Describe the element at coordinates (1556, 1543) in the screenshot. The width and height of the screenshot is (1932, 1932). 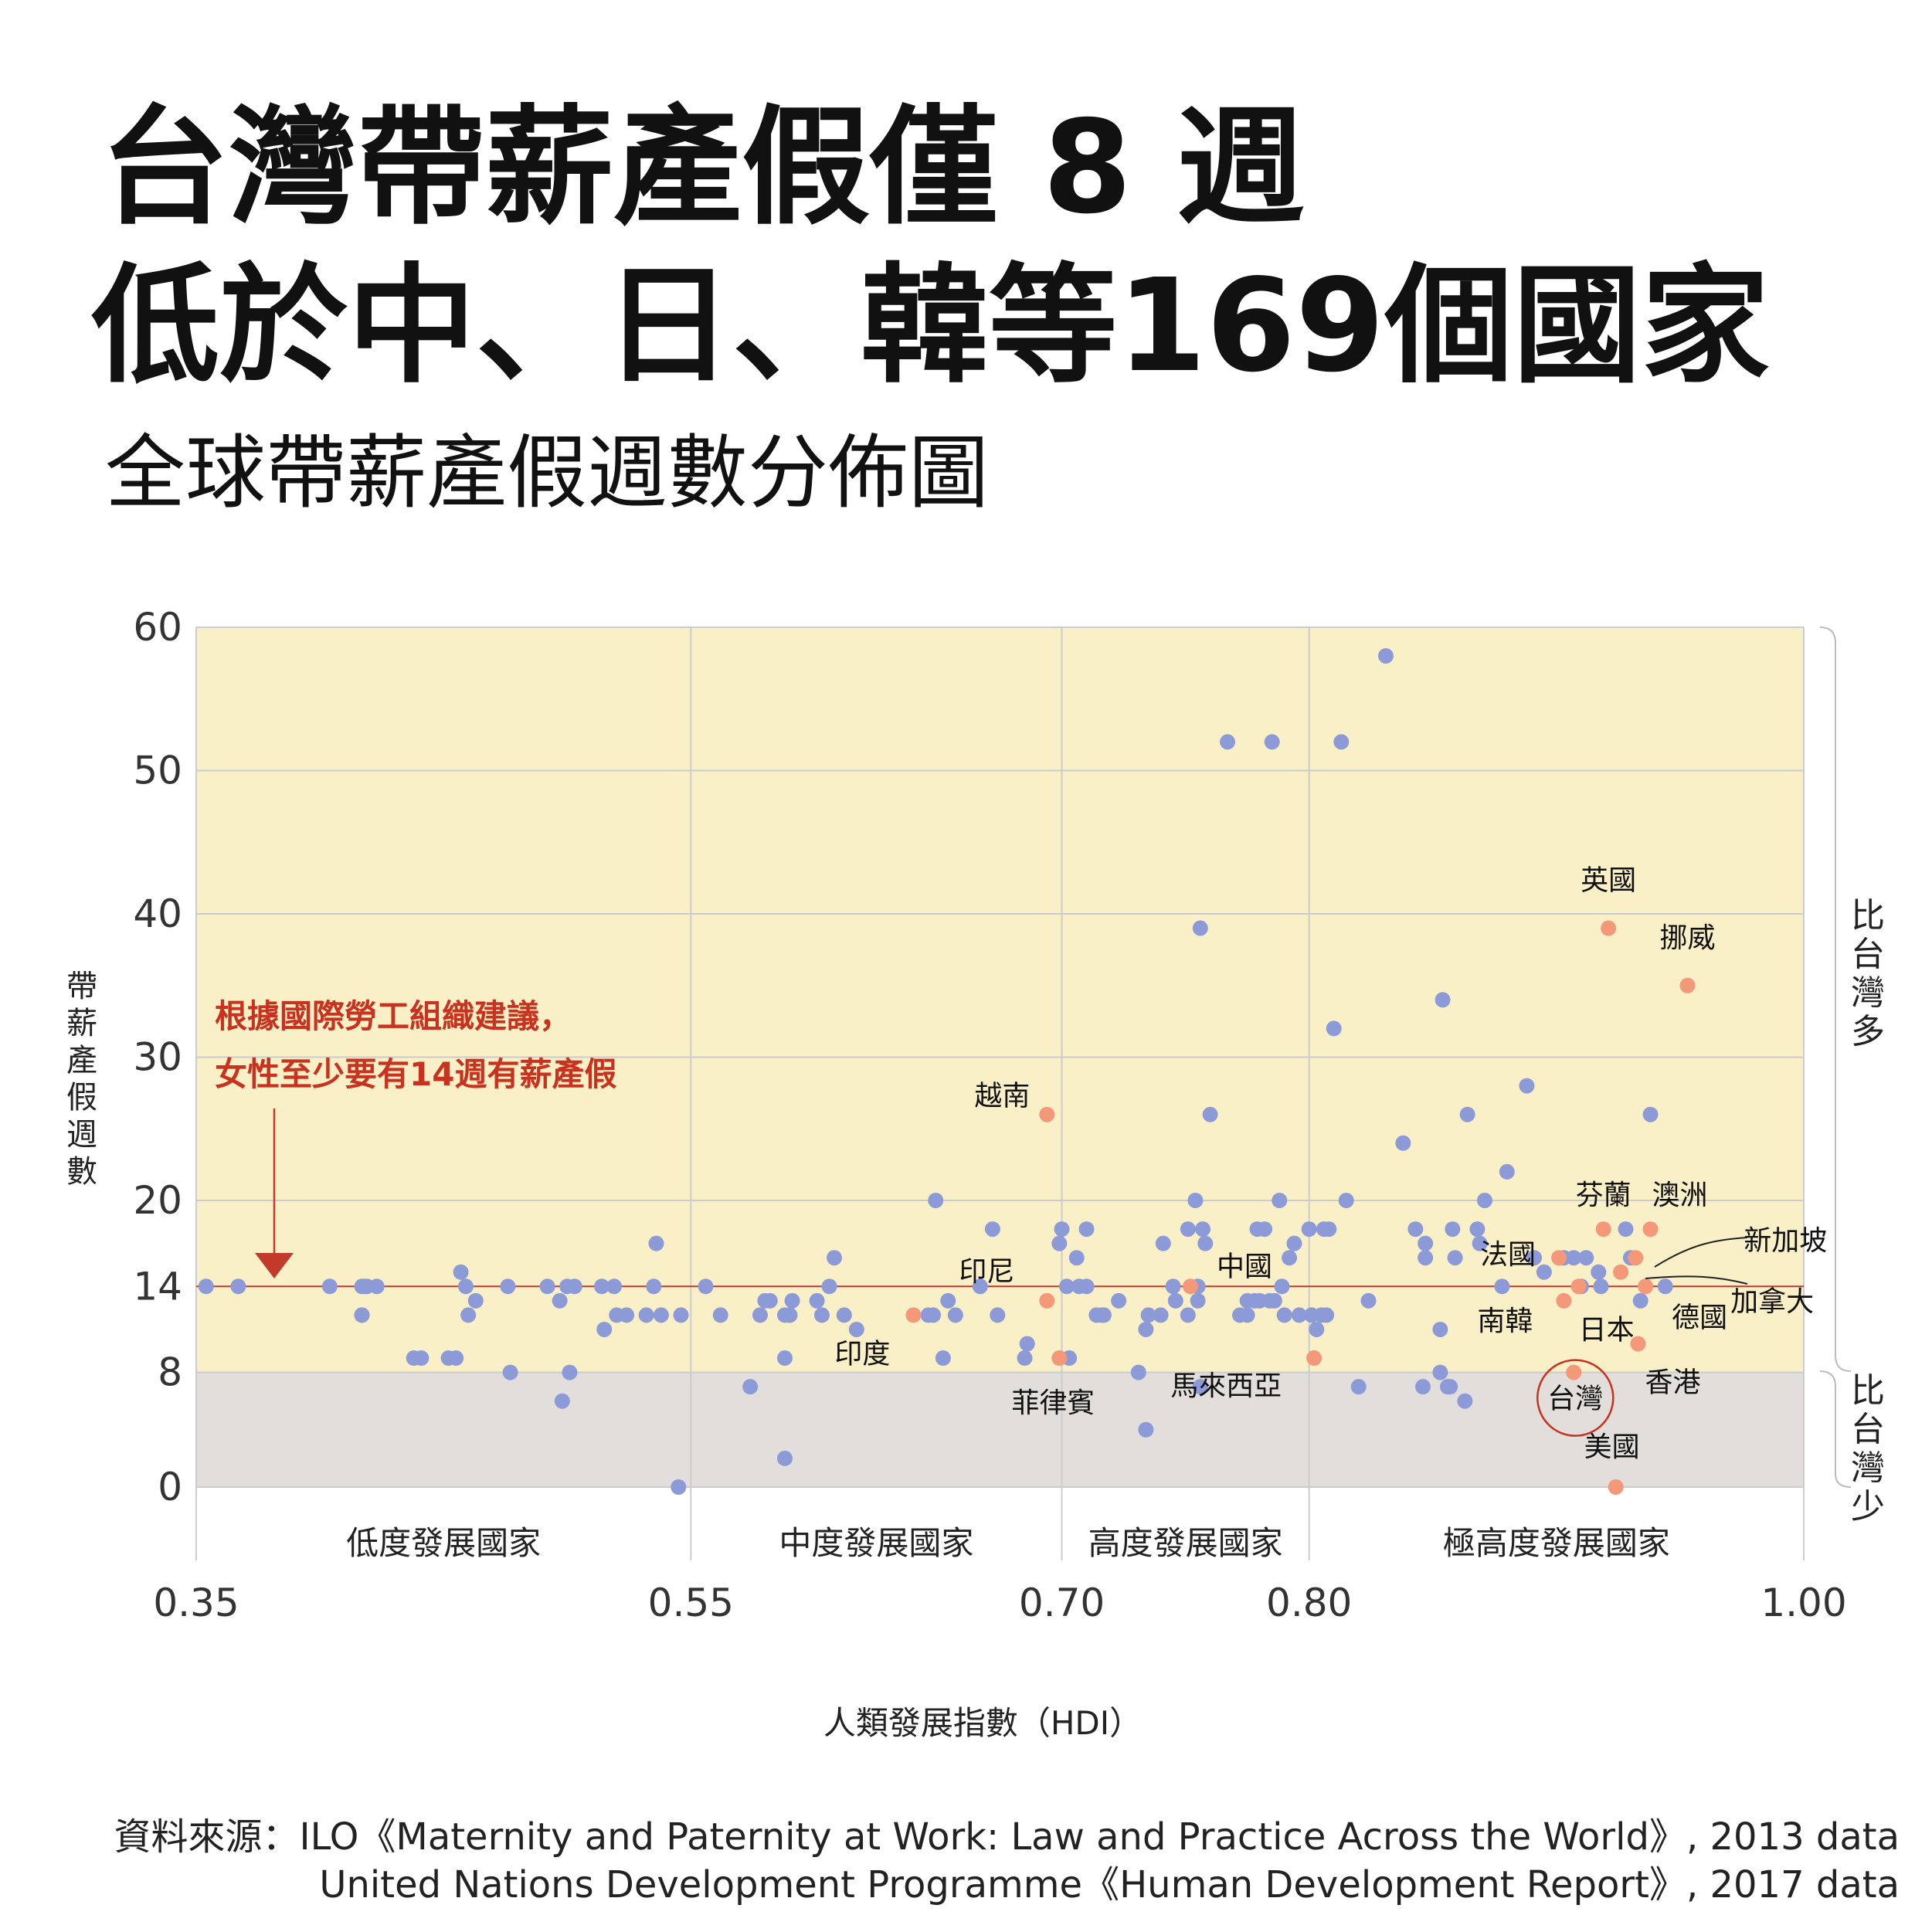
I see `band-label: 極高度發展國家` at that location.